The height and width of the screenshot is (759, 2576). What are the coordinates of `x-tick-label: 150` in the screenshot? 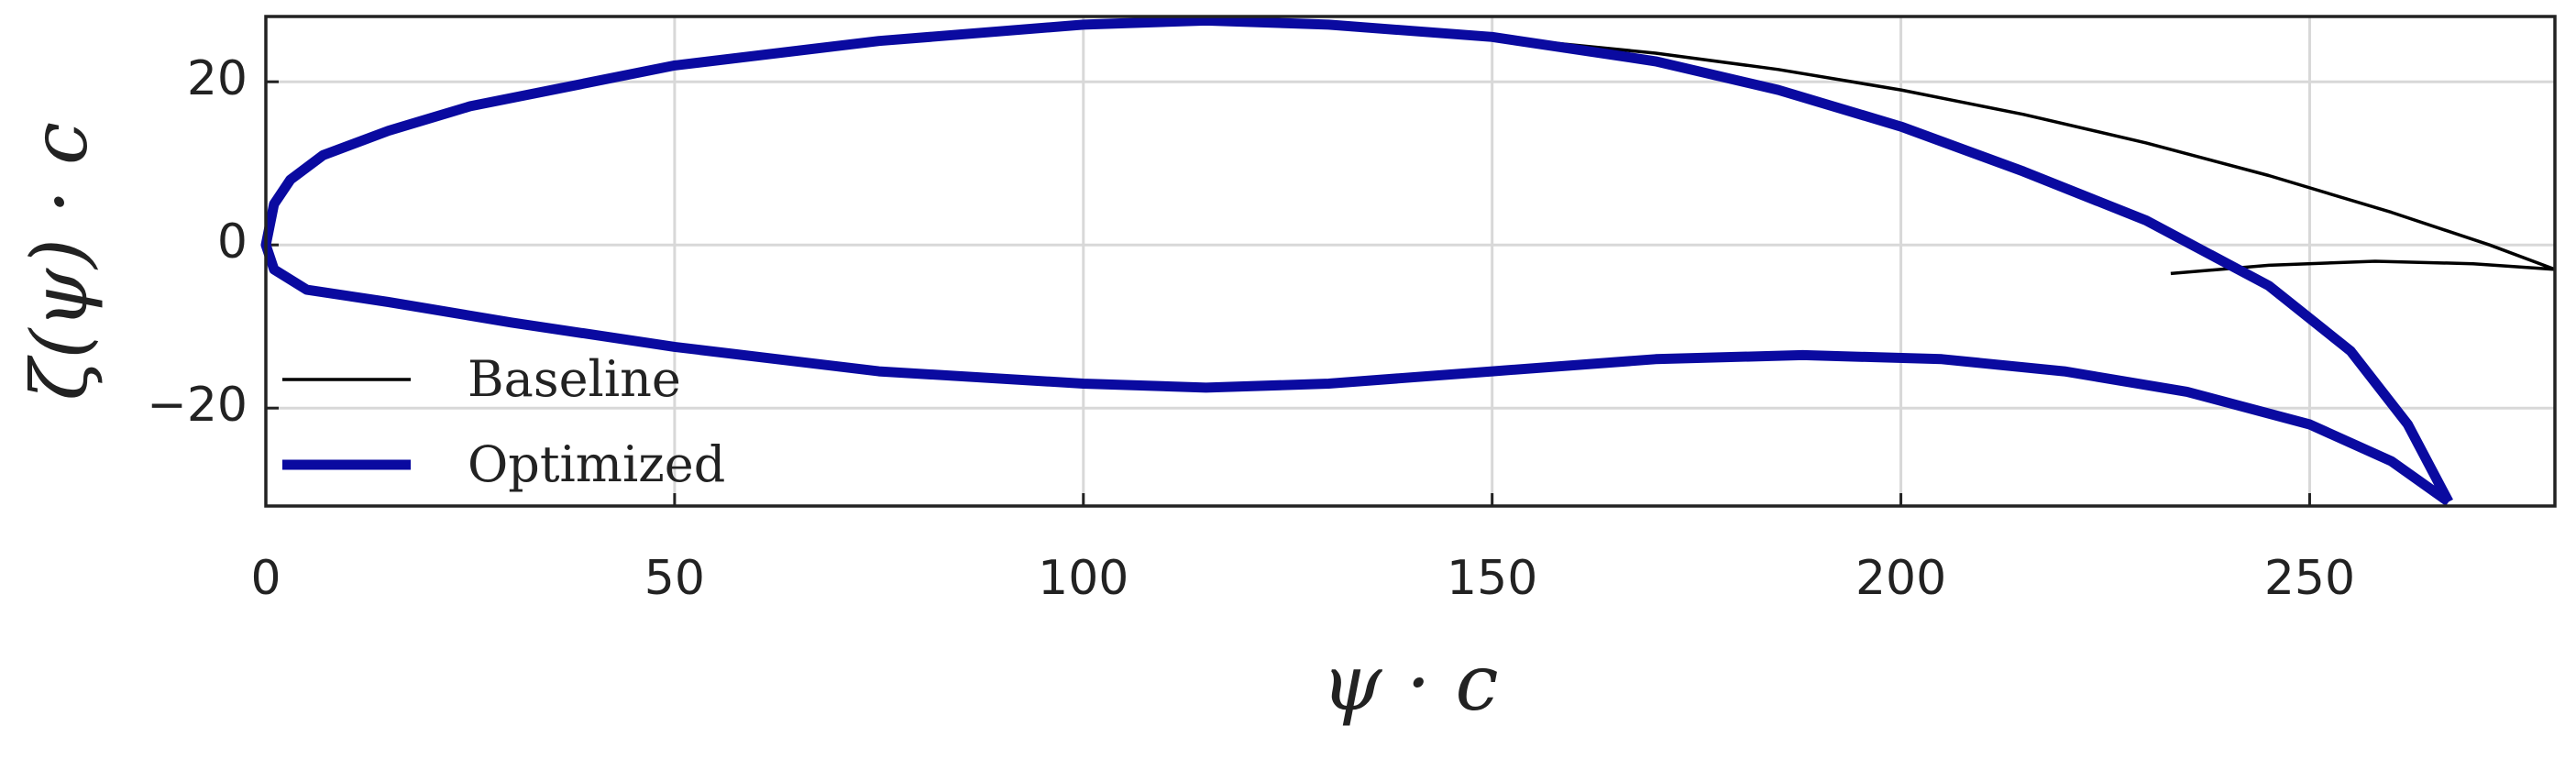 It's located at (1492, 578).